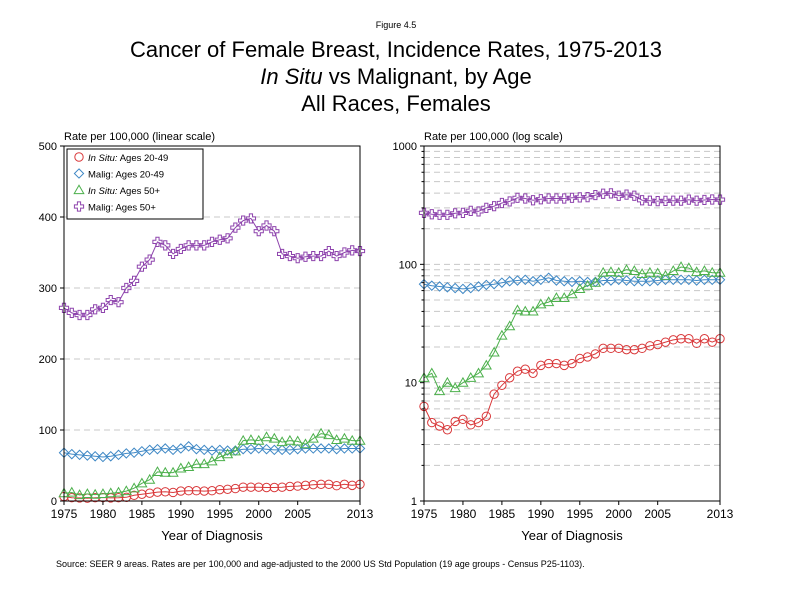 The width and height of the screenshot is (792, 612). I want to click on chart-title-line2-italic: In Situ, so click(291, 76).